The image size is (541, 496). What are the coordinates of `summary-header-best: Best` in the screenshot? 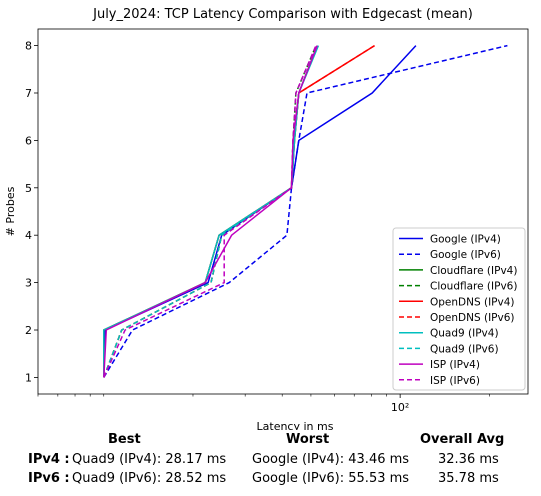 It's located at (124, 439).